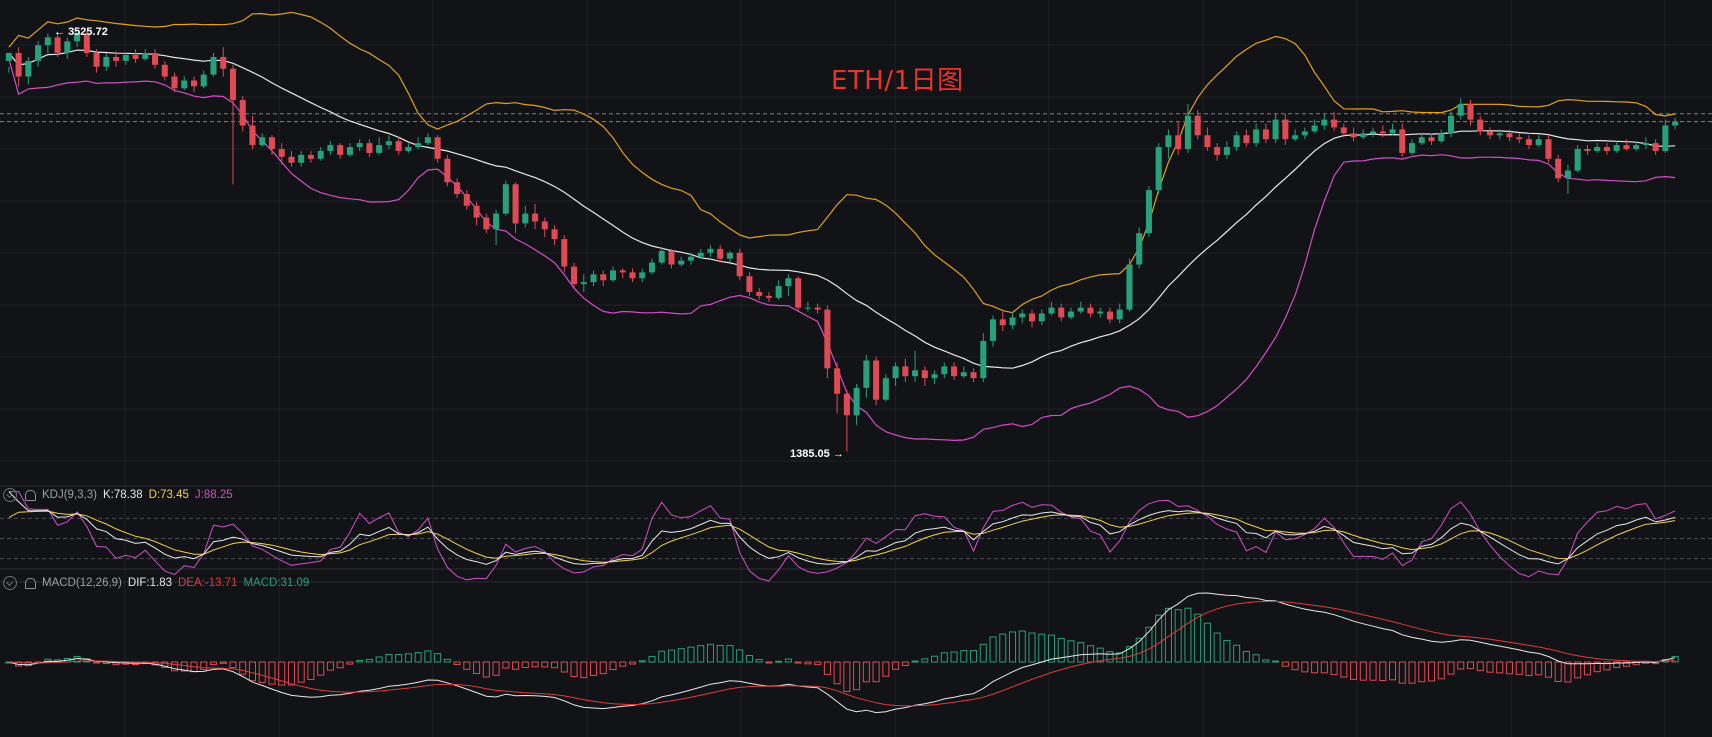  Describe the element at coordinates (10, 495) in the screenshot. I see `collapse-toggle-icon` at that location.